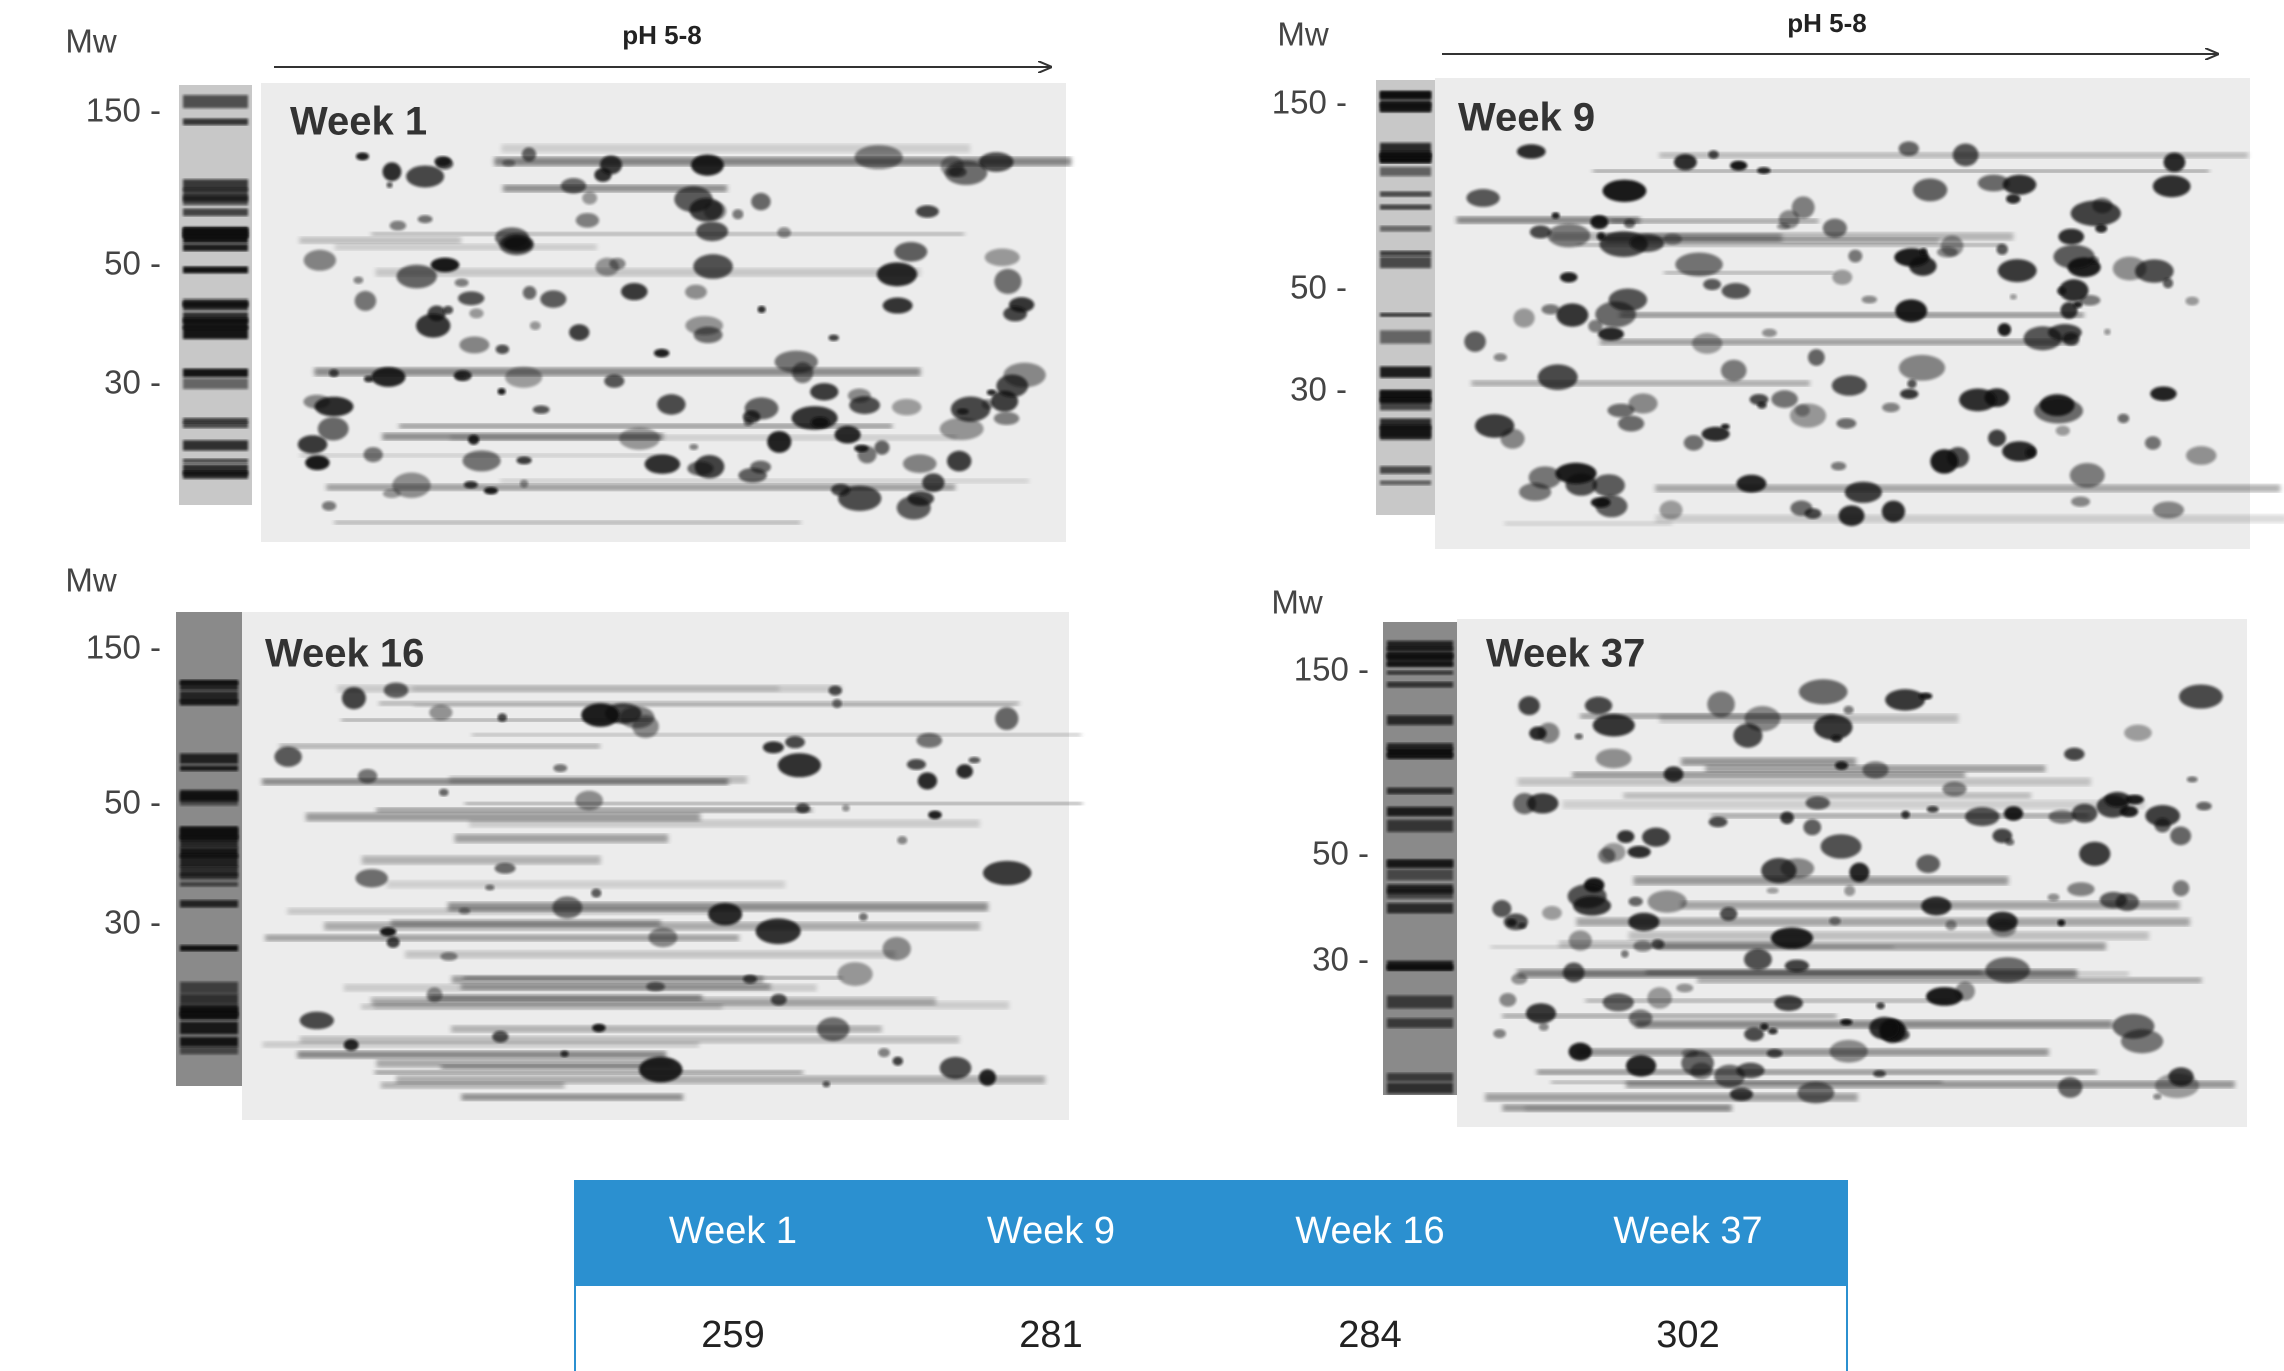 This screenshot has height=1371, width=2284. Describe the element at coordinates (1369, 1335) in the screenshot. I see `table-cell: 284` at that location.